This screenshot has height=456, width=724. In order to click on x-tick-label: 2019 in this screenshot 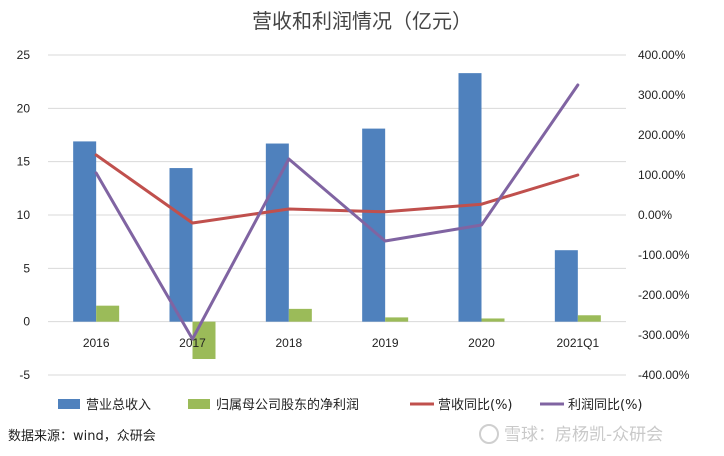, I will do `click(385, 343)`.